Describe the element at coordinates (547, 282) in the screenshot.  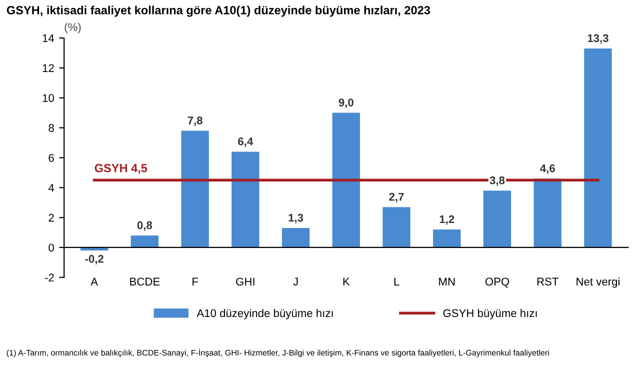
I see `x-tick-label: RST` at that location.